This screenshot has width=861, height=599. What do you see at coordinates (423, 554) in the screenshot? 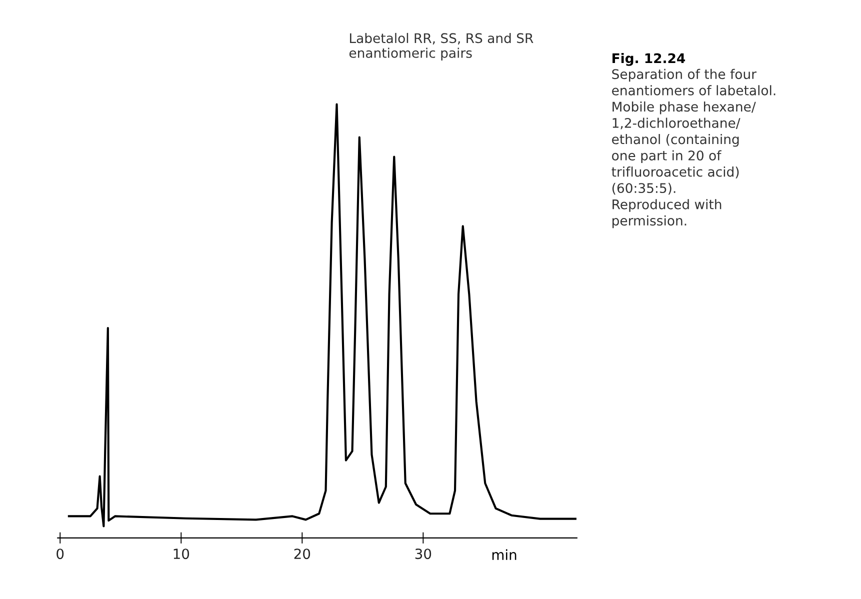
I see `x-tick-label: 30` at bounding box center [423, 554].